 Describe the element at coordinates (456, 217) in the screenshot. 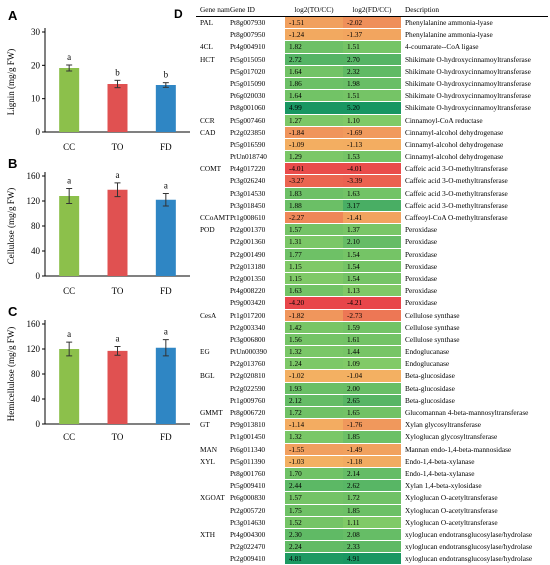

I see `description-cell: Caffeoyl-CoA O-methyltransferase` at that location.